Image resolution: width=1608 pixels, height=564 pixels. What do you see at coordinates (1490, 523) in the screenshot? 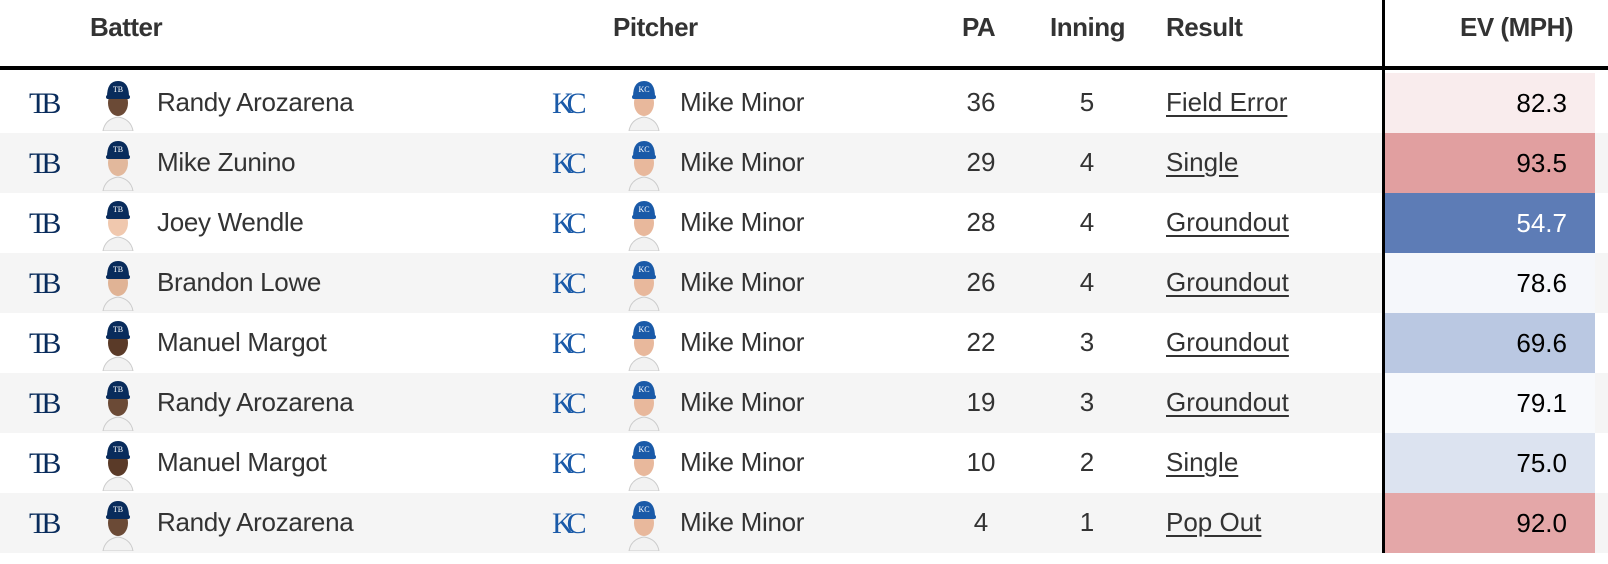
I see `ev-value: 92.0` at bounding box center [1490, 523].